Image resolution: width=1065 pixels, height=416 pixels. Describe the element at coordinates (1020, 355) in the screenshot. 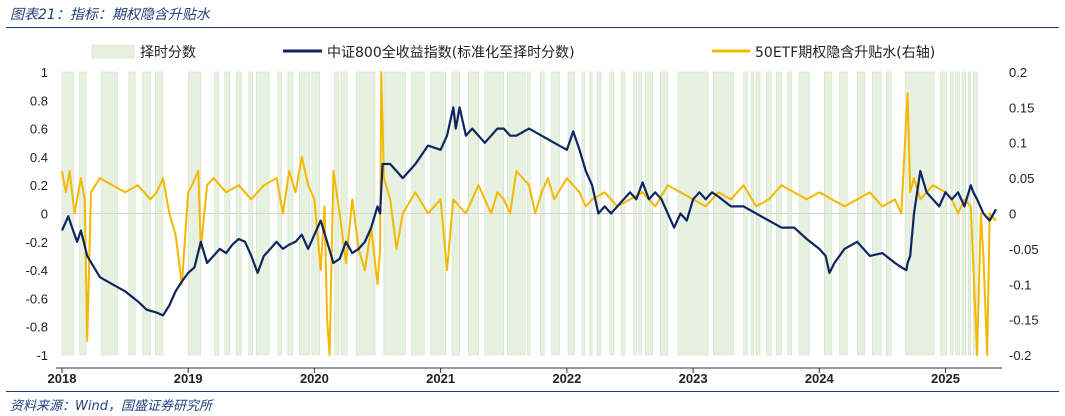

I see `right-tick-label-8: -0.2` at that location.